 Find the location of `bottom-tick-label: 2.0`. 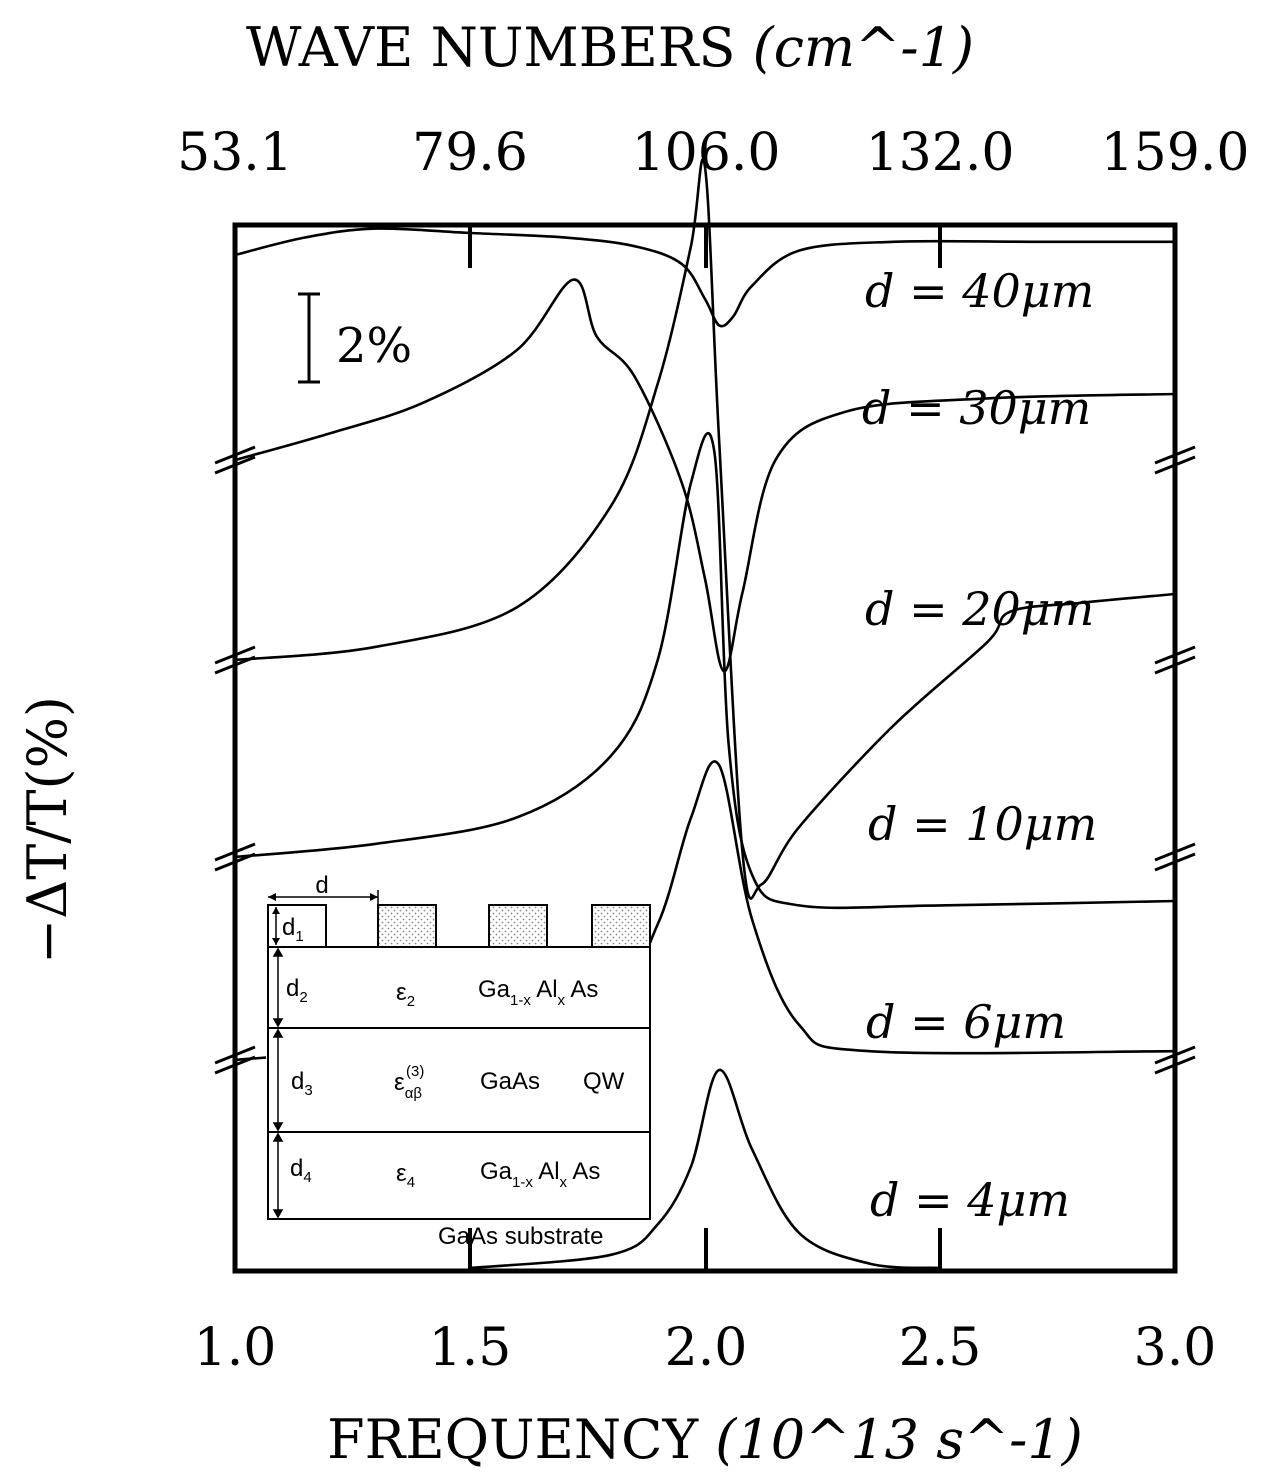

bottom-tick-label: 2.0 is located at coordinates (706, 1348).